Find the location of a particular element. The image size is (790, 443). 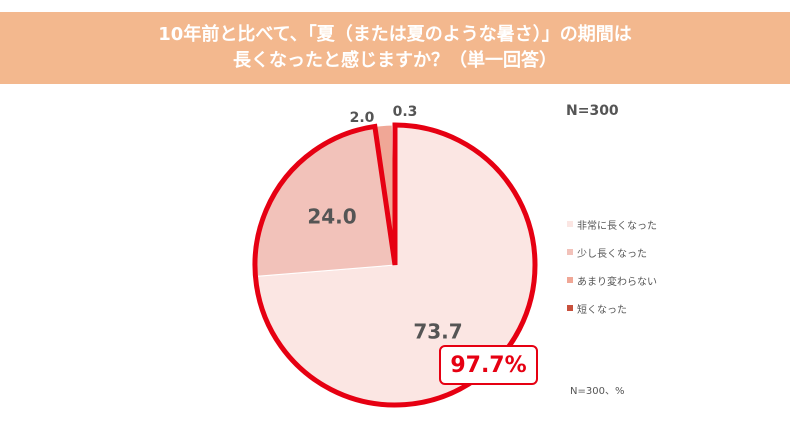

legend-item-4: 短くなった is located at coordinates (657, 308).